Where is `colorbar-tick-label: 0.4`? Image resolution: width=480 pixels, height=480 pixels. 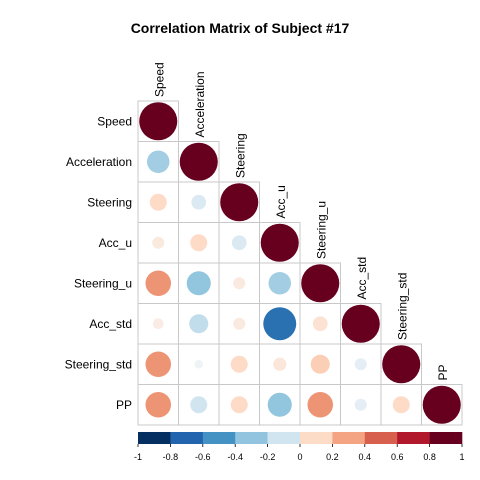 colorbar-tick-label: 0.4 is located at coordinates (365, 457).